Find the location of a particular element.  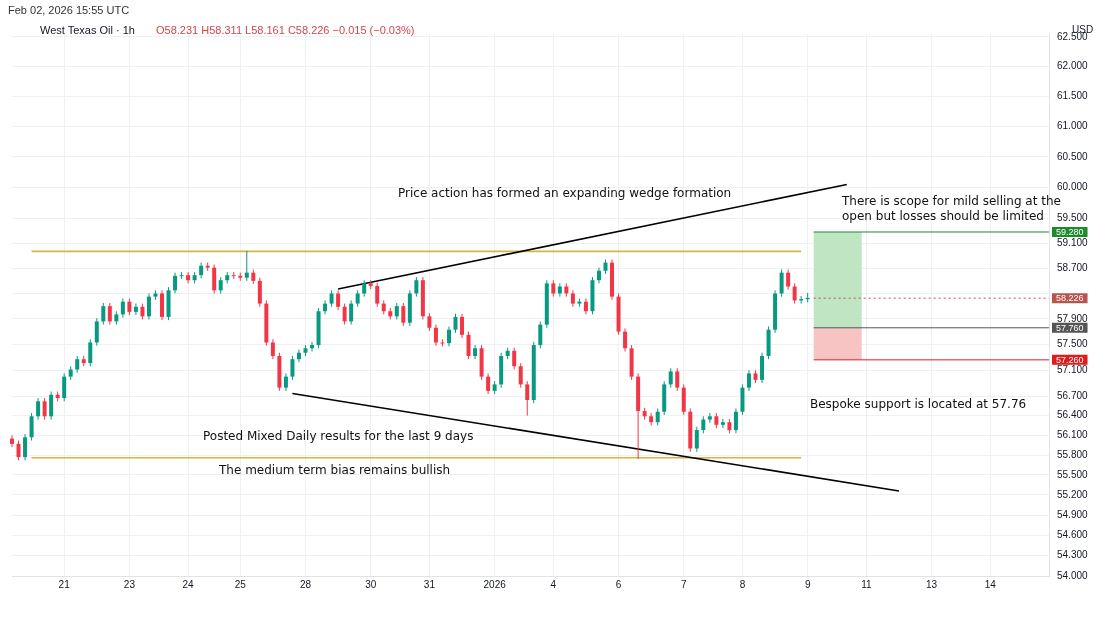

x-tick-label: 24 is located at coordinates (188, 584).